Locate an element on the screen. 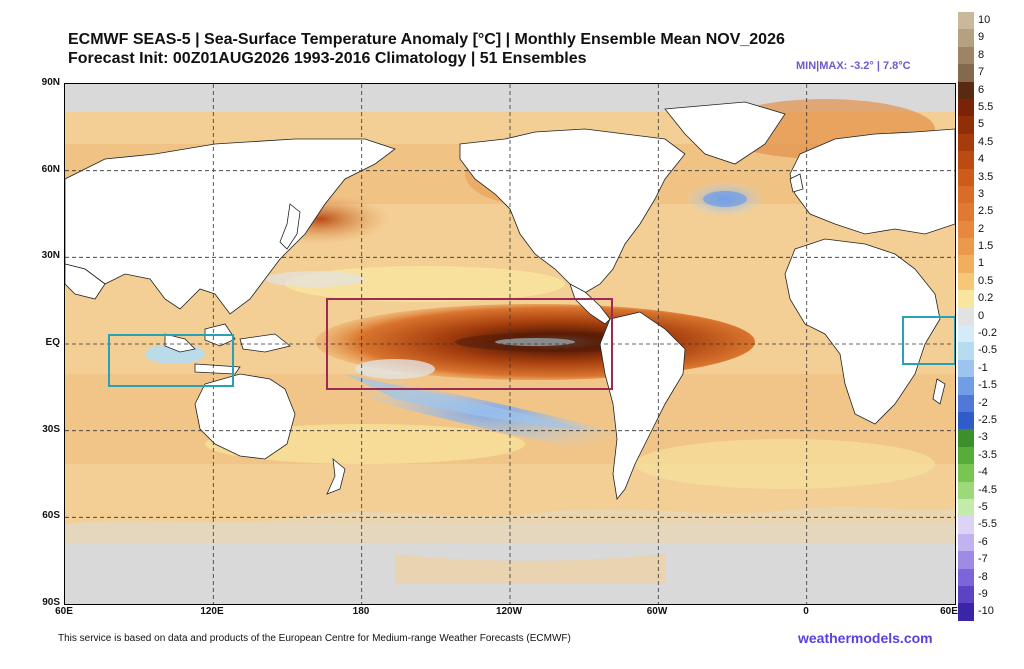  colorbar-tick-label: 1 is located at coordinates (981, 263).